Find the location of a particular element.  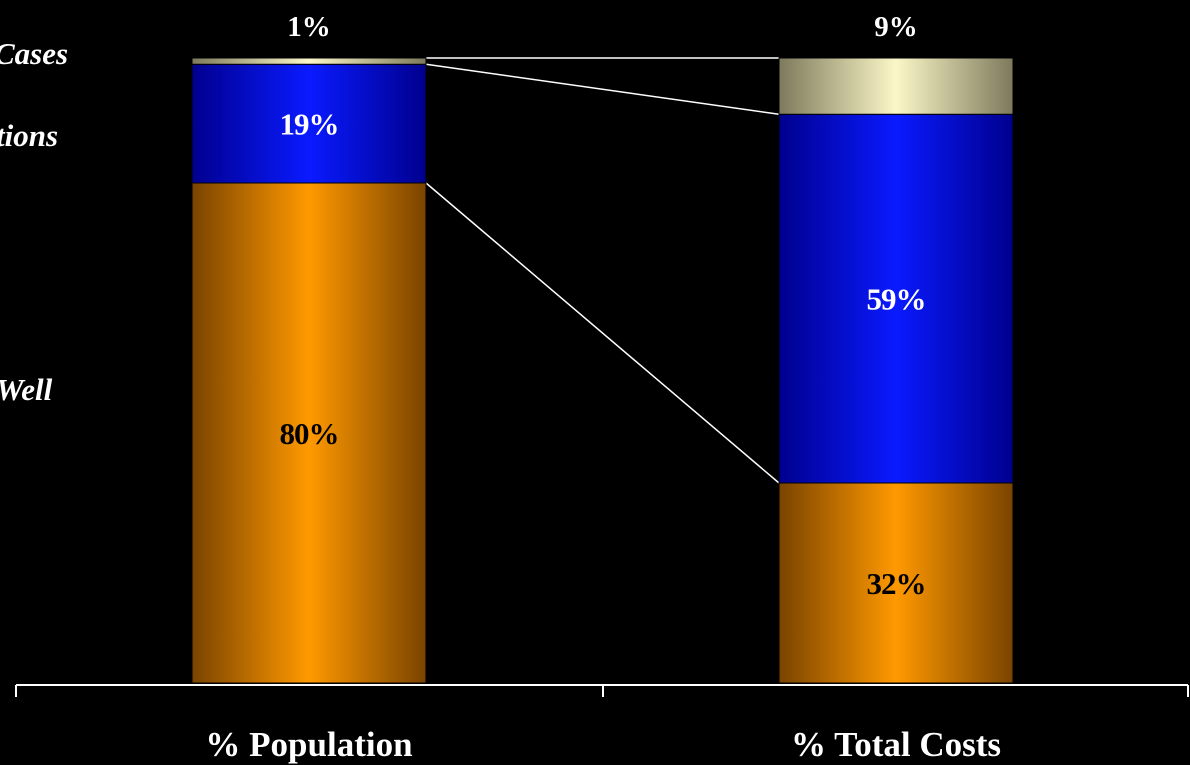

legend-label-cases: Cases is located at coordinates (34, 53).